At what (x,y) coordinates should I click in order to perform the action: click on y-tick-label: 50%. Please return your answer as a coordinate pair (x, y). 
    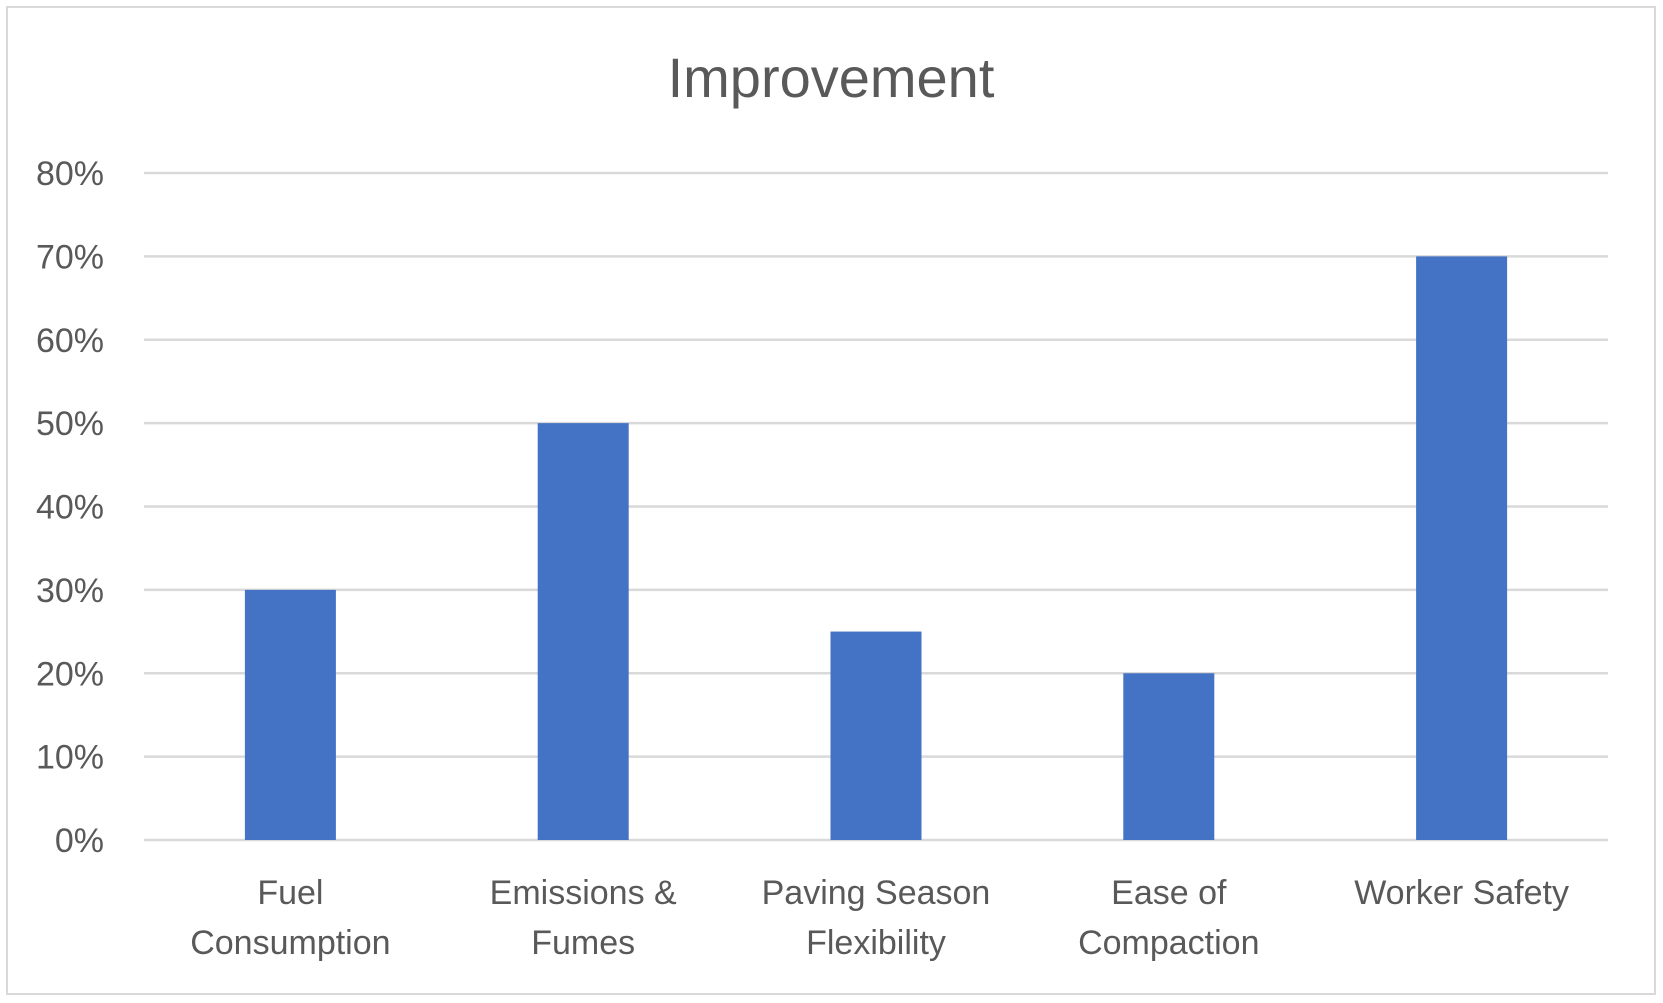
    Looking at the image, I should click on (70, 424).